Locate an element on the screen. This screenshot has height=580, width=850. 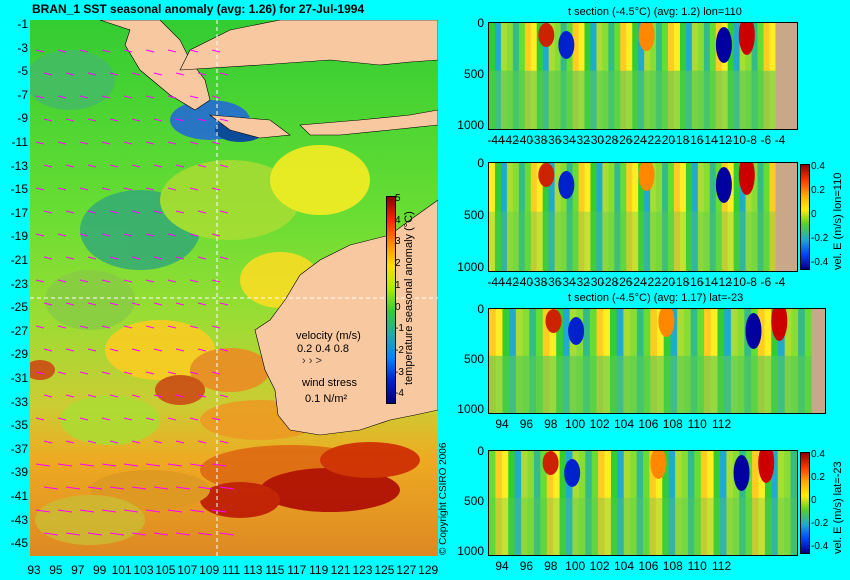
section-x-tick: -26 is located at coordinates (624, 282).